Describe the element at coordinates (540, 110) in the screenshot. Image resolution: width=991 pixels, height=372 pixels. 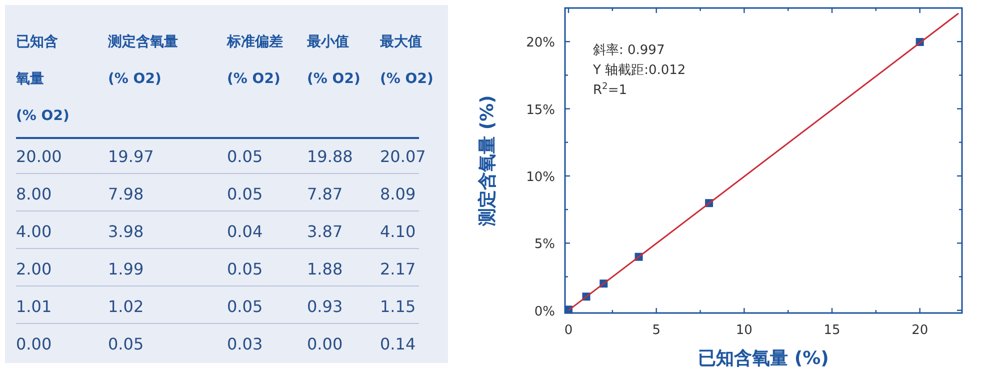
I see `y-tick-label: 15%` at that location.